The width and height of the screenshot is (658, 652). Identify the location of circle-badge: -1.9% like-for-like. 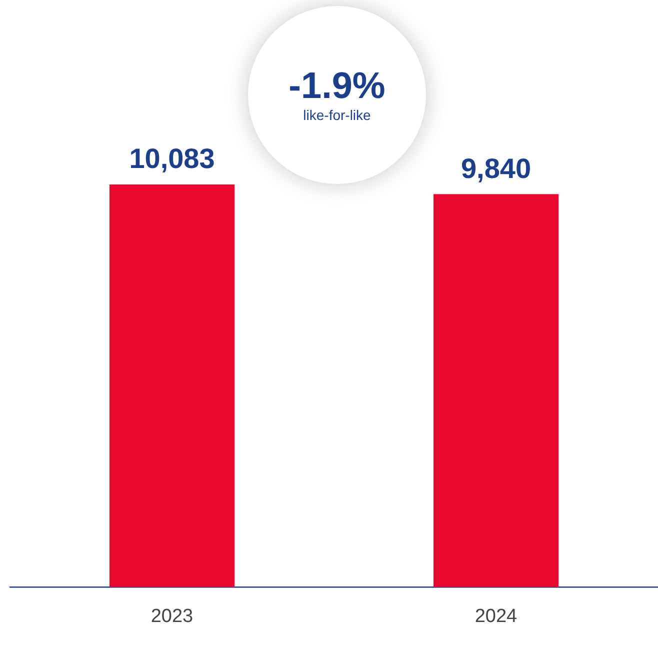
(337, 95).